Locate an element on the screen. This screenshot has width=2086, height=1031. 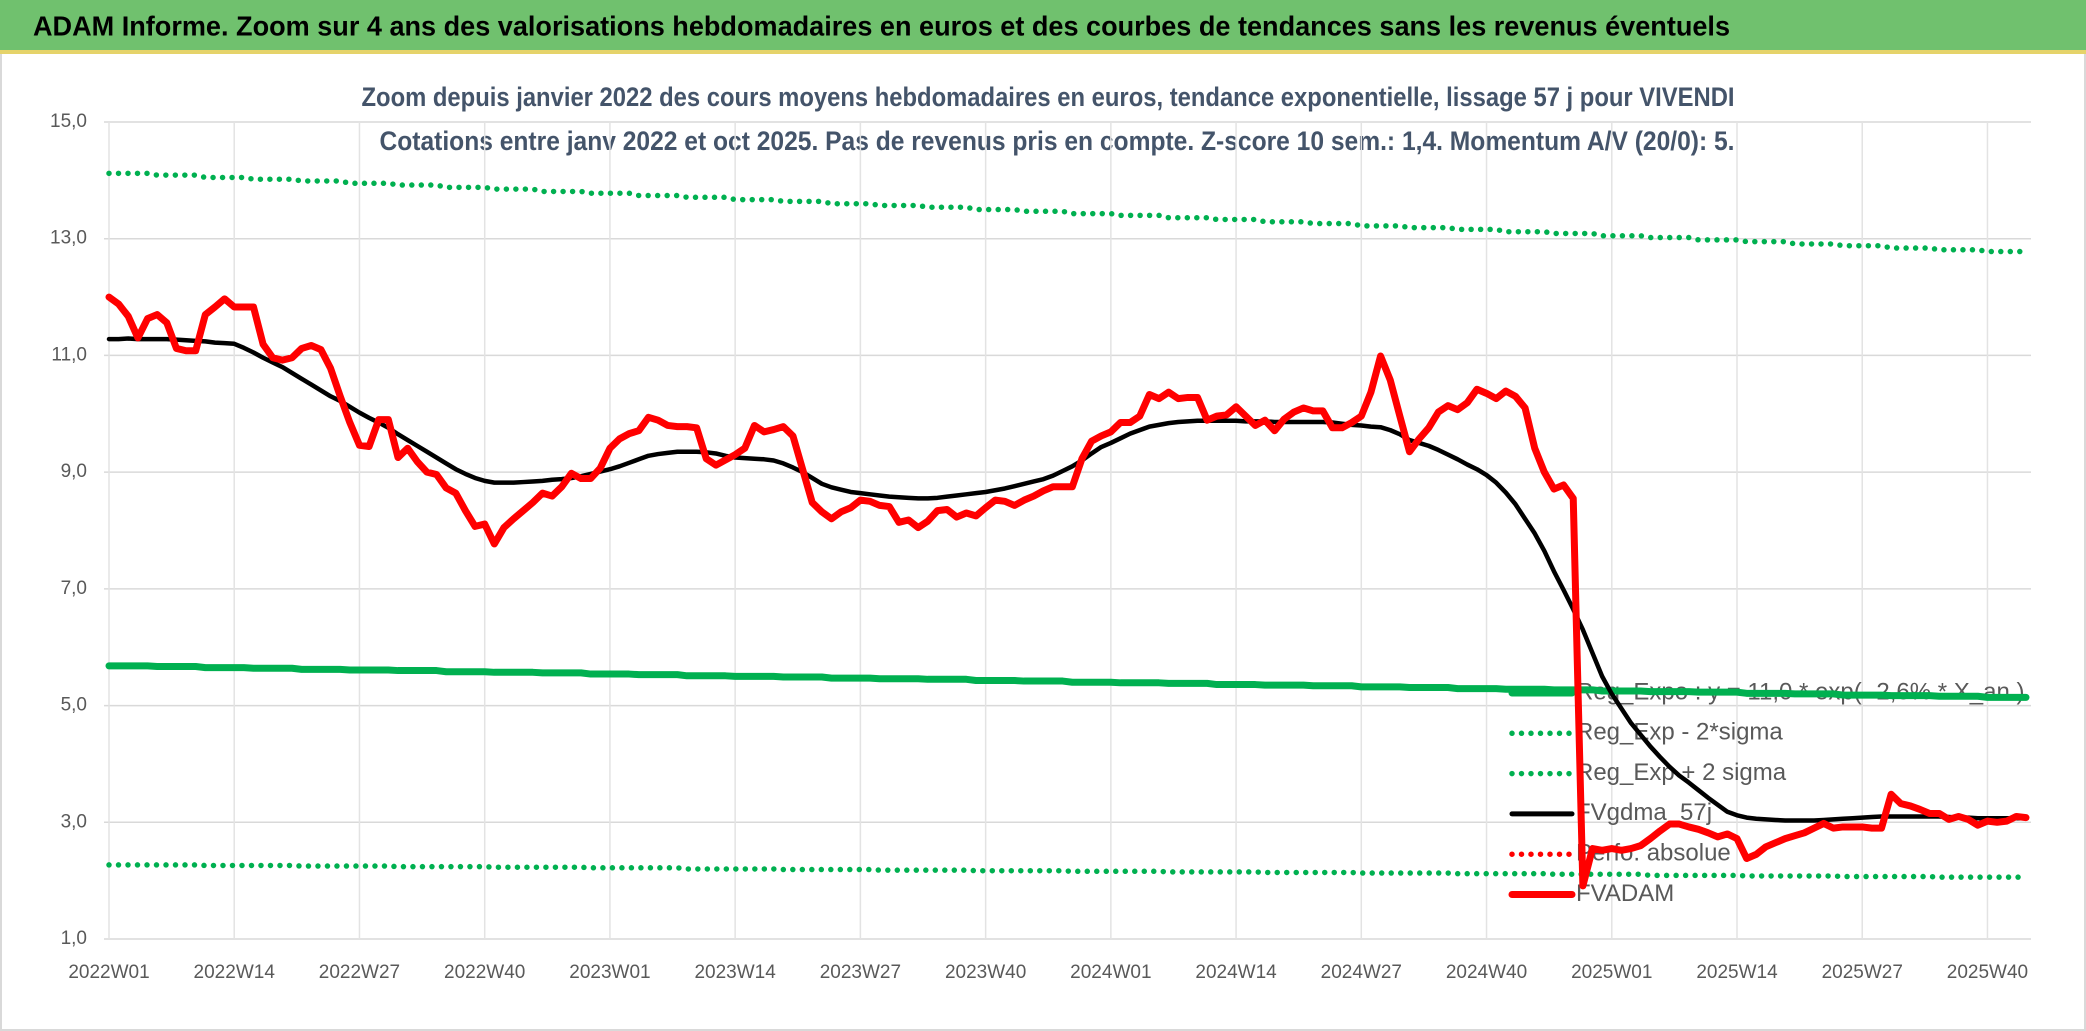
legend-label: FVgdma_57j is located at coordinates (1644, 812).